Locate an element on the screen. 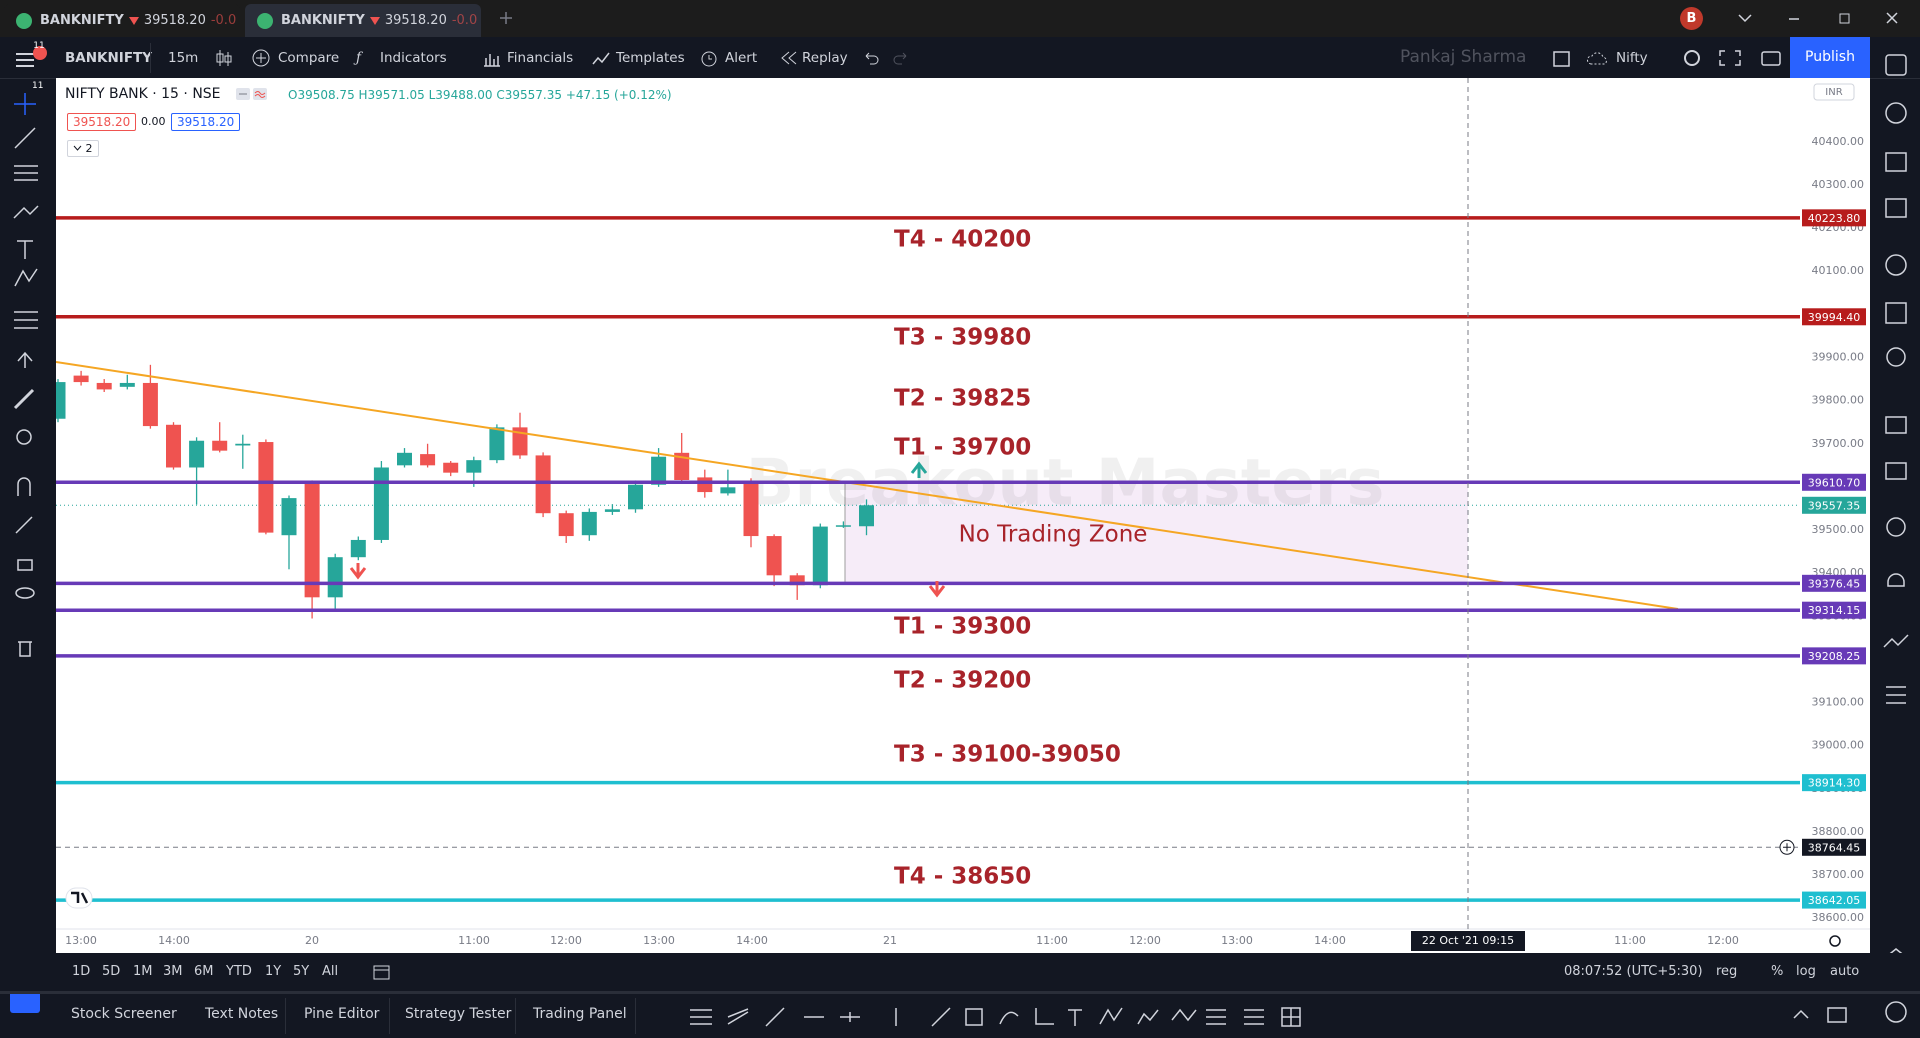 This screenshot has width=1920, height=1038. lock-tool is located at coordinates (25, 565).